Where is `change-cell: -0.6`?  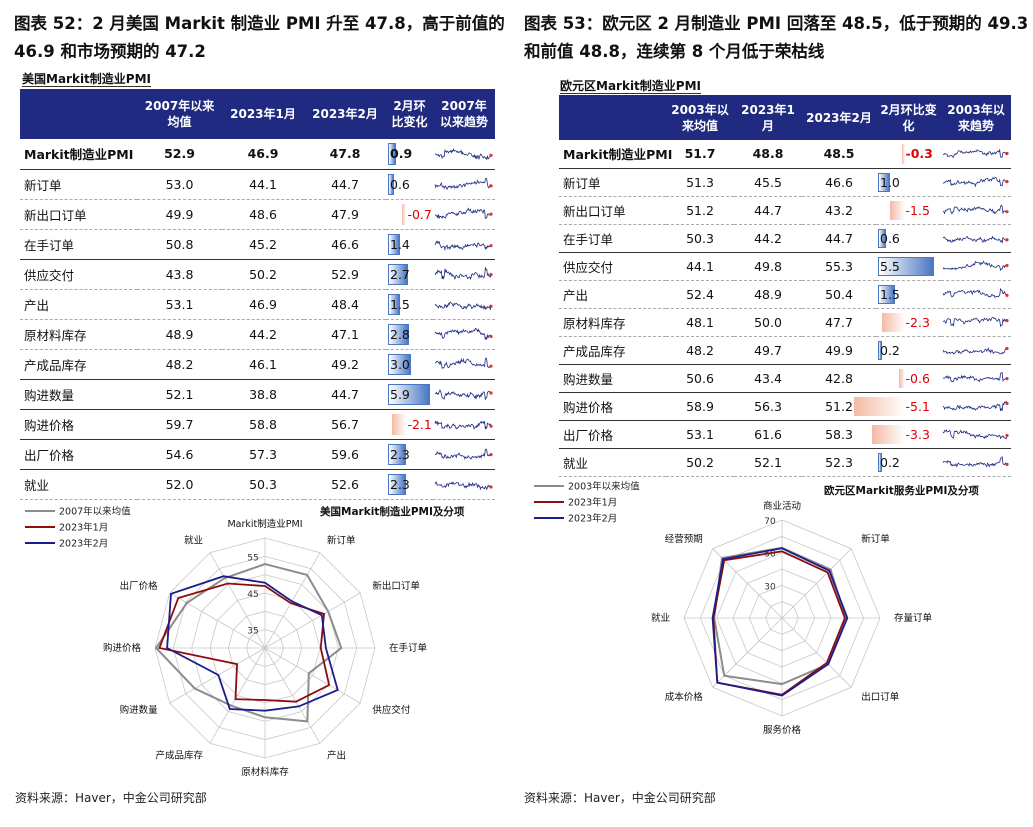 change-cell: -0.6 is located at coordinates (908, 378).